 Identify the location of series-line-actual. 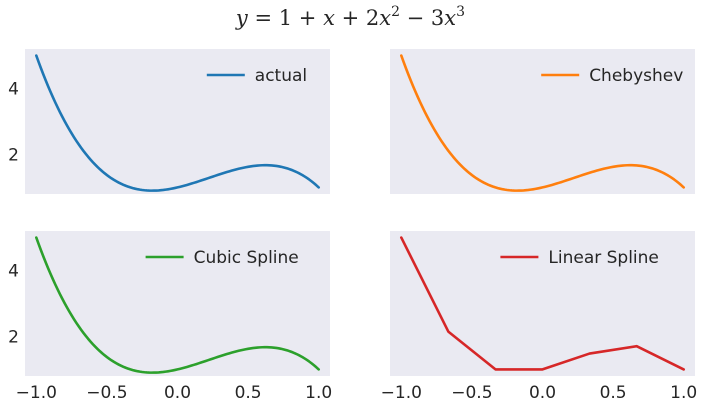
(177, 123).